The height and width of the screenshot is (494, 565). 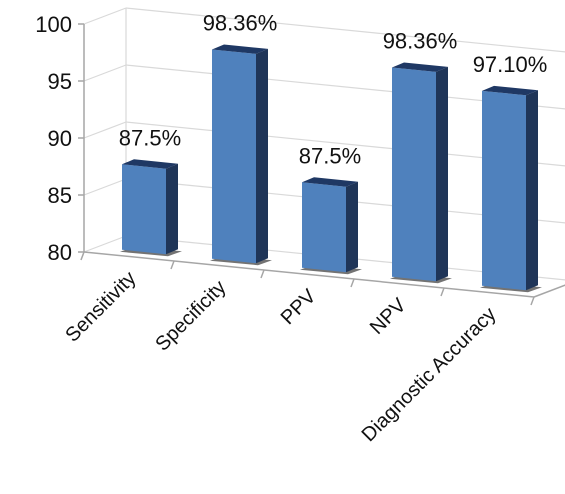 I want to click on x-axis-line, so click(x=309, y=274).